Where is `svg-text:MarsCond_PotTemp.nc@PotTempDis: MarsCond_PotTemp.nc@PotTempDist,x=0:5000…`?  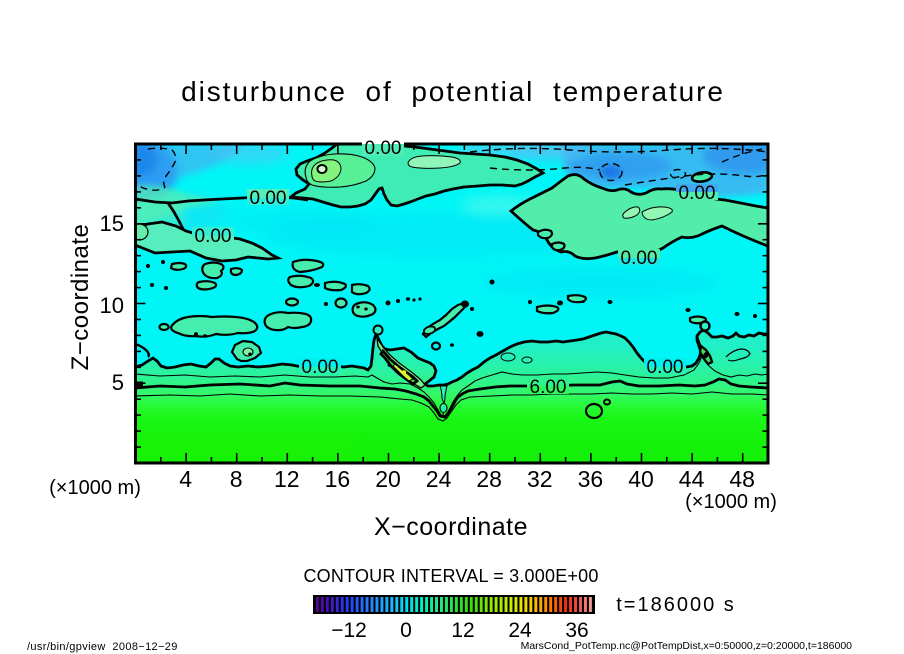 svg-text:MarsCond_PotTemp.nc@PotTempDis: MarsCond_PotTemp.nc@PotTempDist,x=0:5000… is located at coordinates (687, 646).